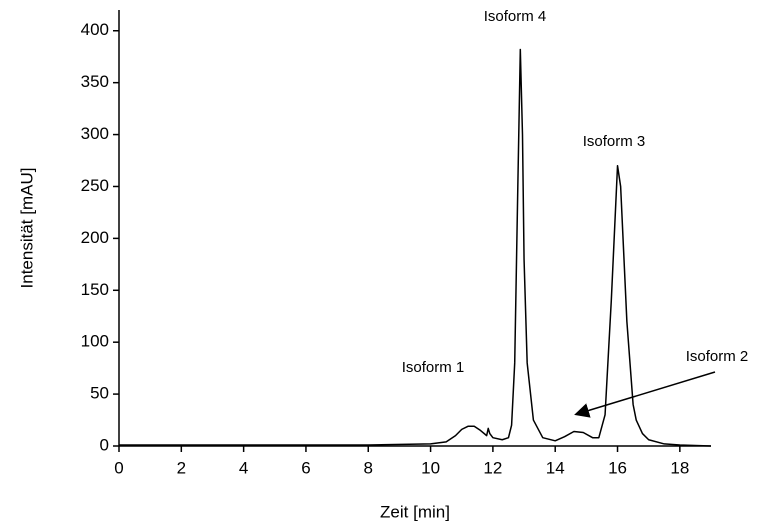 This screenshot has height=527, width=761. Describe the element at coordinates (95, 133) in the screenshot. I see `y-tick-label: 300` at that location.